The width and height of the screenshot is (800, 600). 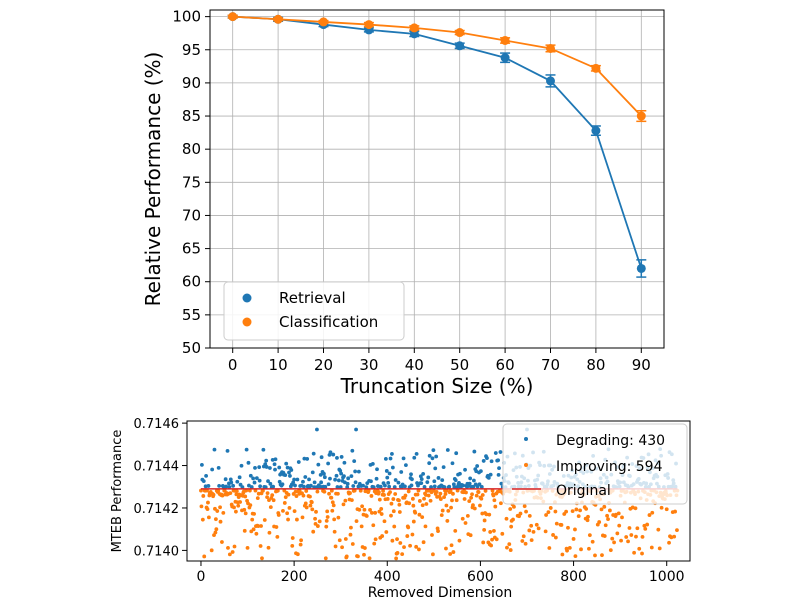 I want to click on bottom-y-ticks: 0.7140 0.7142 0.7144 0.7146, so click(x=160, y=488).